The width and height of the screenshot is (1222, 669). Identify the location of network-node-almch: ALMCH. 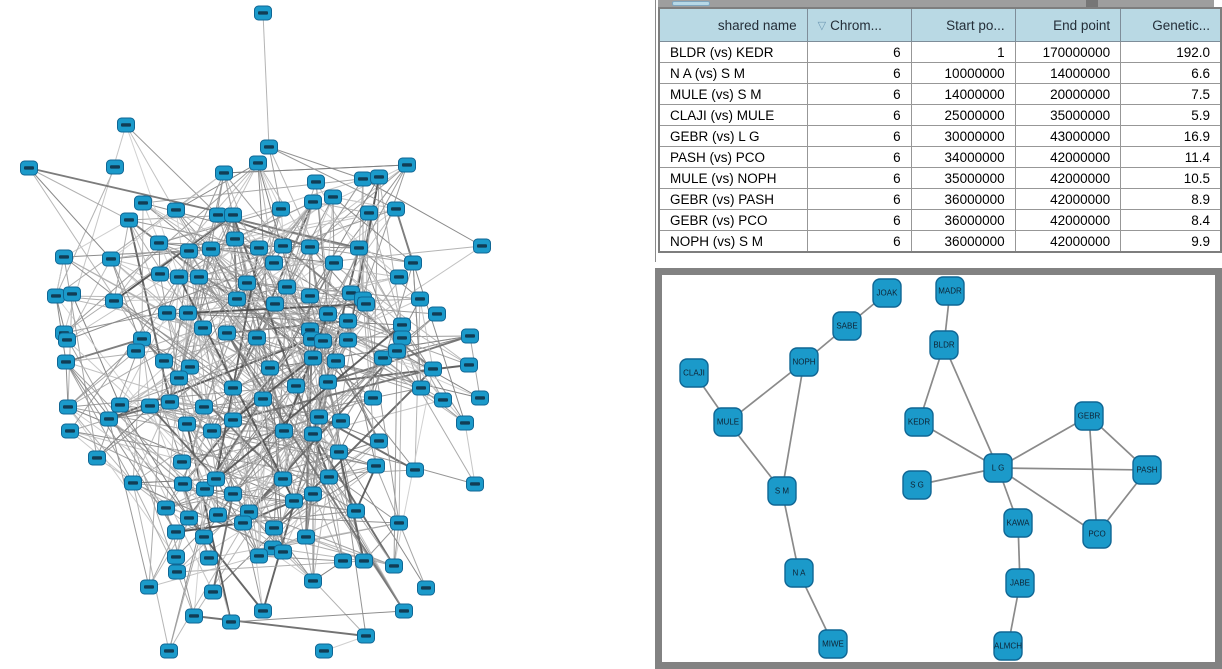
(1008, 646).